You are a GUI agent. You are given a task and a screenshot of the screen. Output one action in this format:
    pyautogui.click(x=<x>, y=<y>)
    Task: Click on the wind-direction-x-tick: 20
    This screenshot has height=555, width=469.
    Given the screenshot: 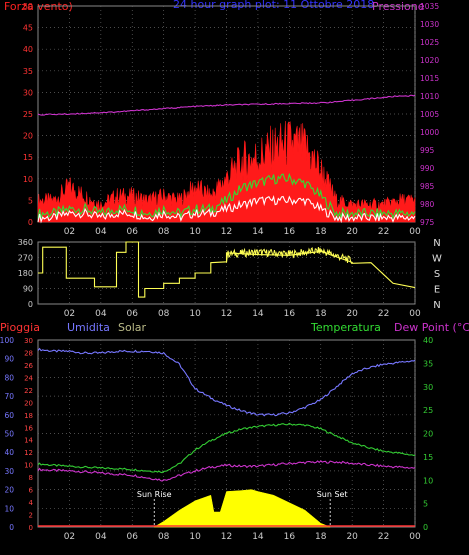 What is the action you would take?
    pyautogui.click(x=352, y=314)
    